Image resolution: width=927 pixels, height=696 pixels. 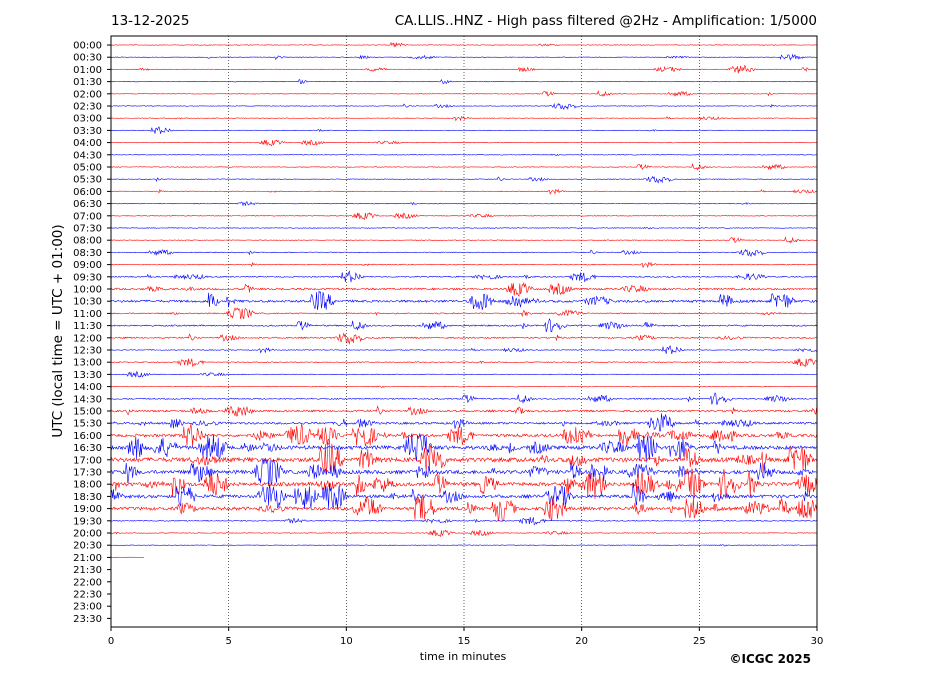 I want to click on y-tick-label: 09:00, so click(x=87, y=265).